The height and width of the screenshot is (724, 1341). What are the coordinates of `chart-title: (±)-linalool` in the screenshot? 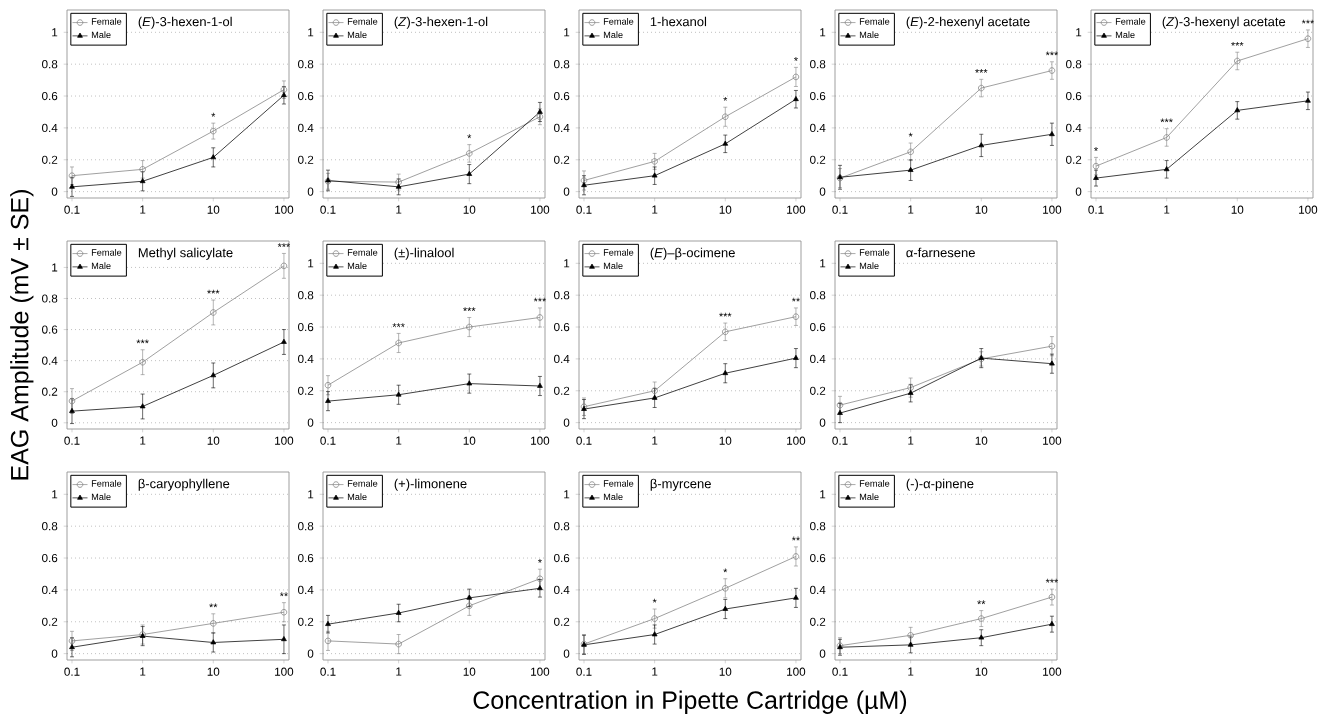 It's located at (424, 253).